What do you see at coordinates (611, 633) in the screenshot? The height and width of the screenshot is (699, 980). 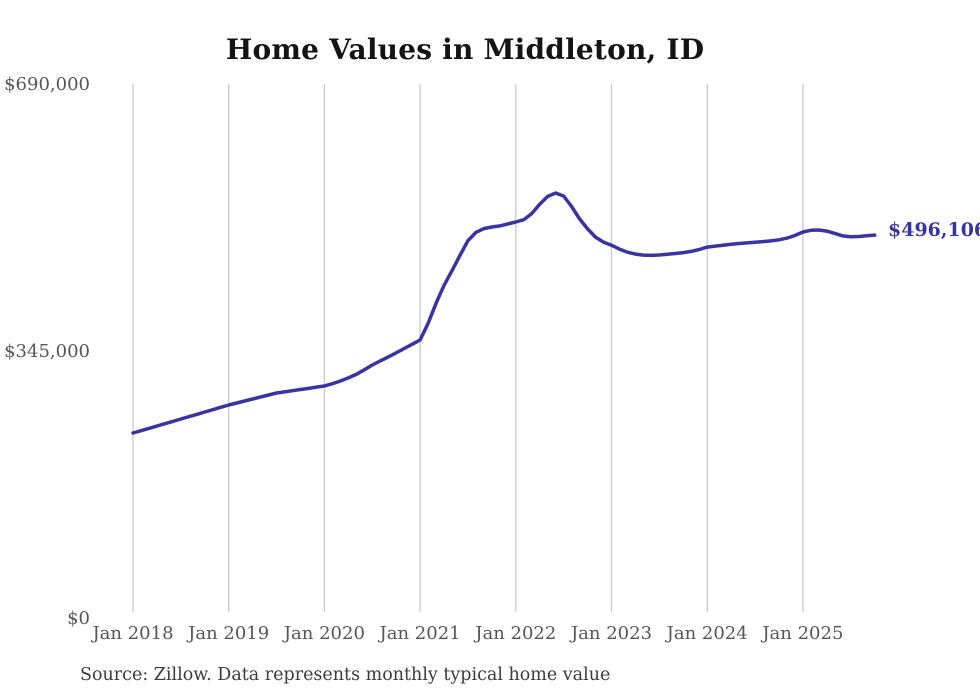 I see `x-tick-label: Jan 2023` at bounding box center [611, 633].